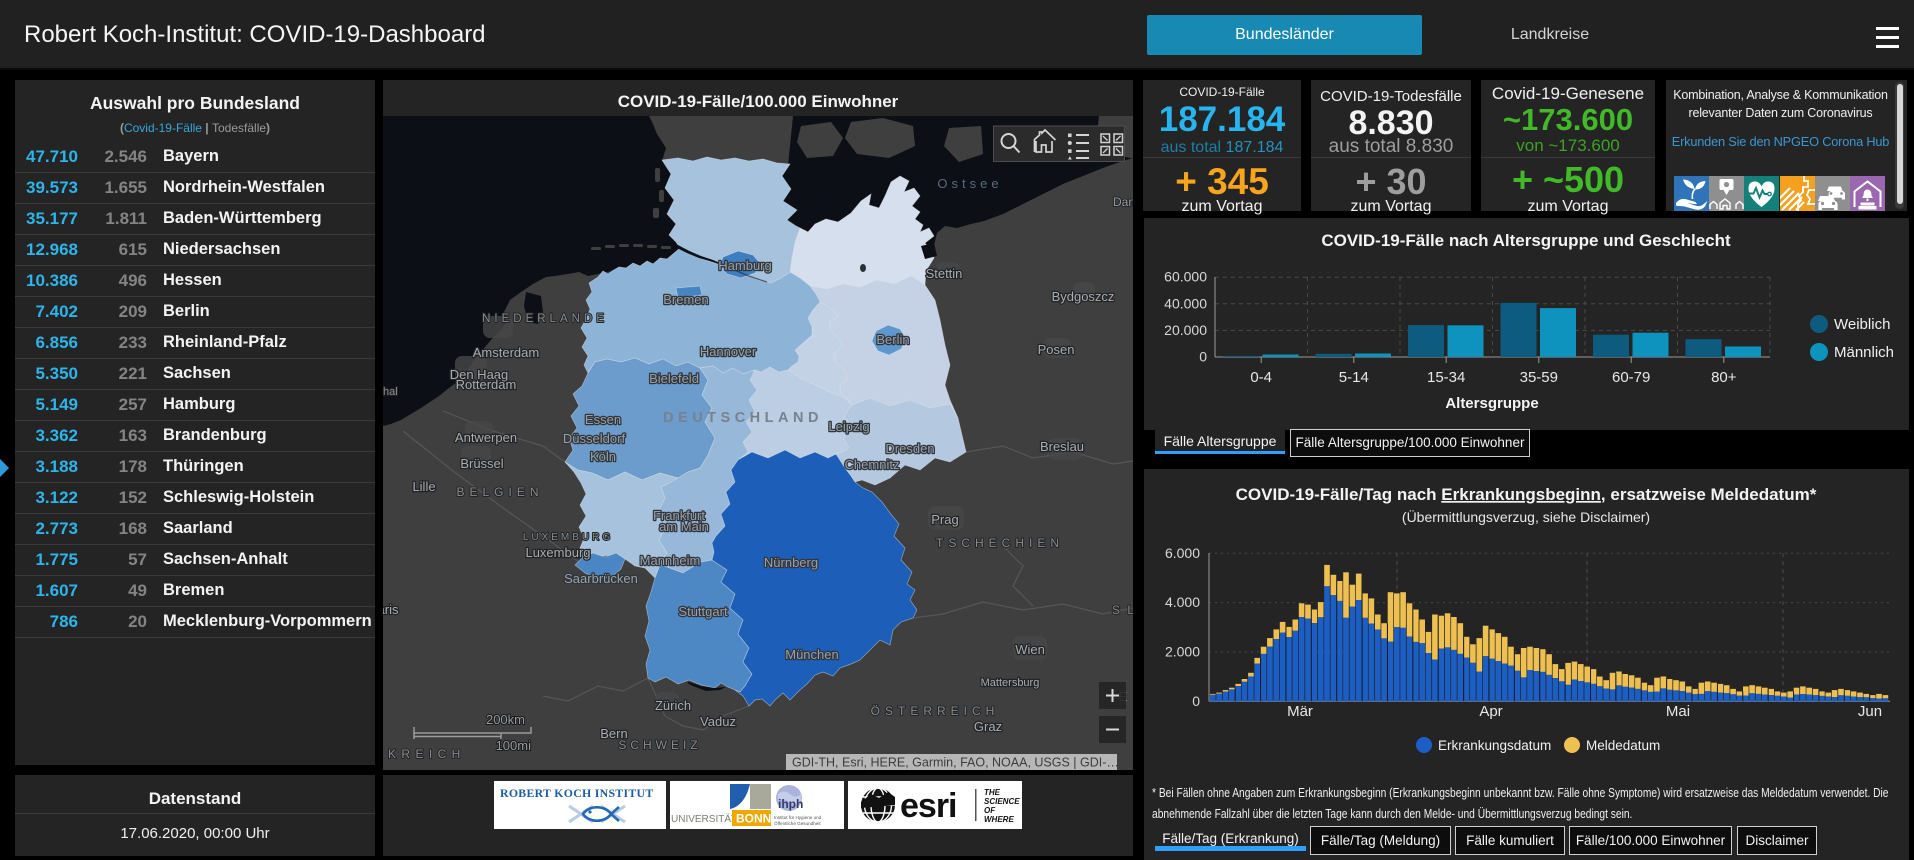  I want to click on svg-text: Breslau, so click(1062, 446).